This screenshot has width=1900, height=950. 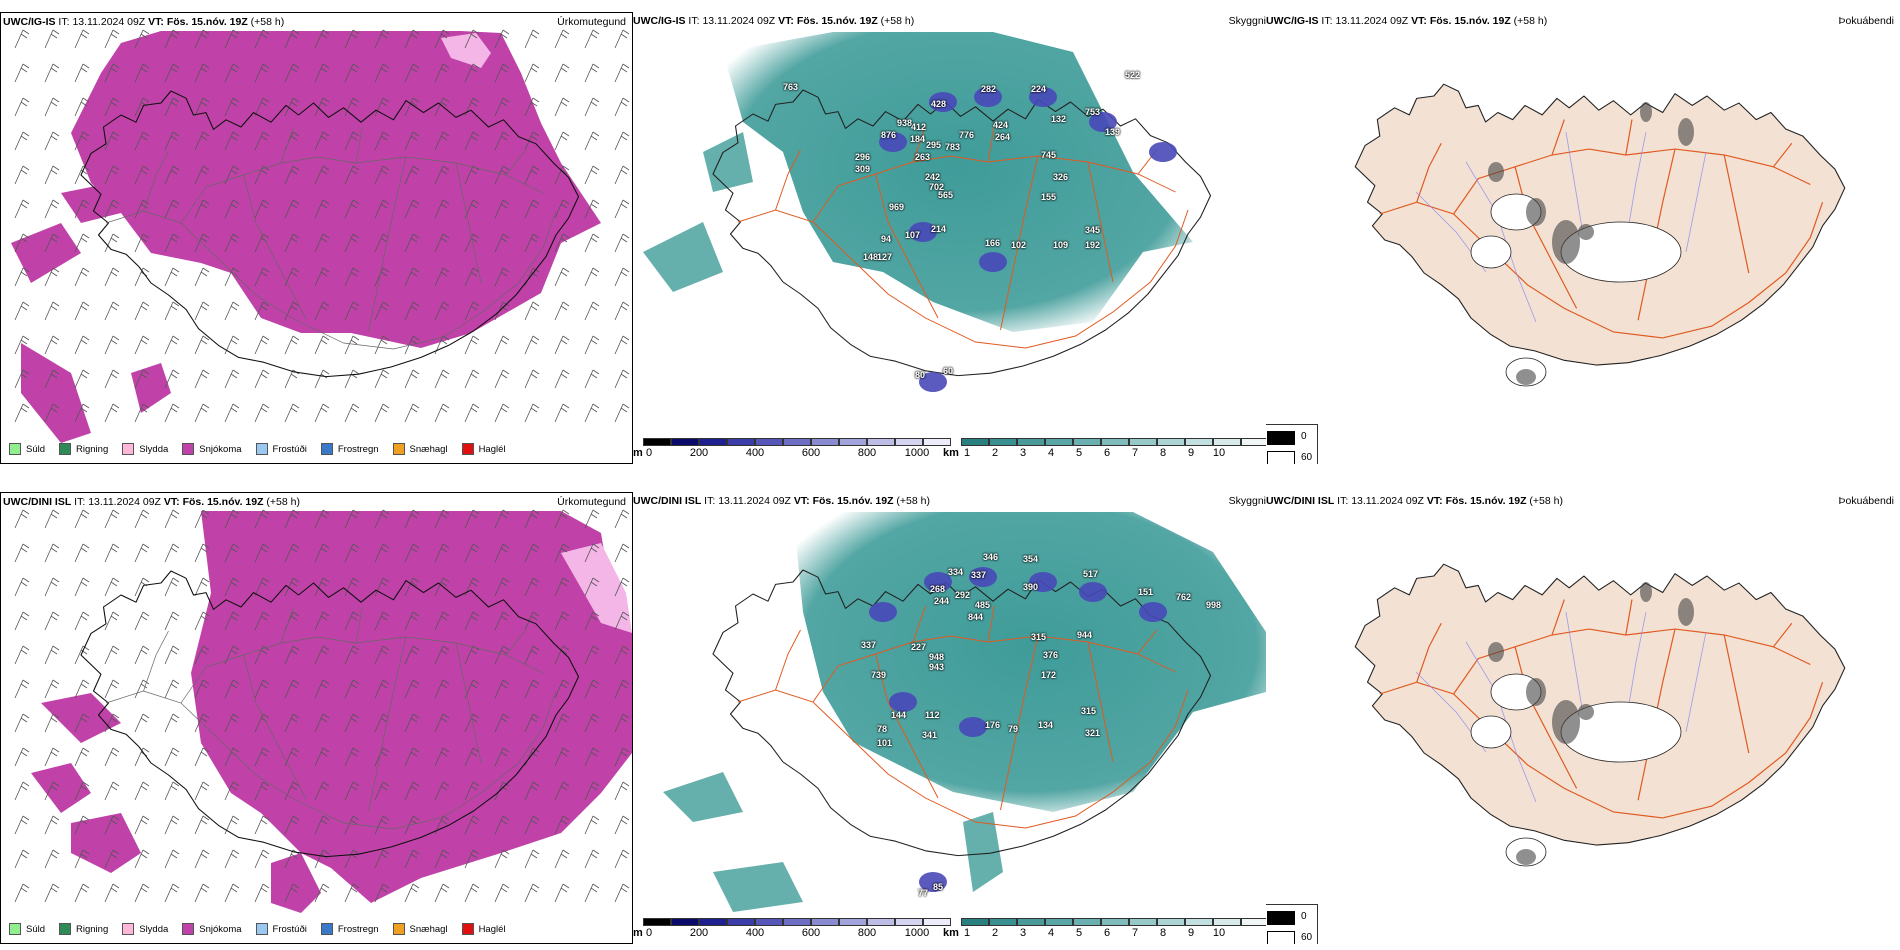 I want to click on colorbar-tick: 2, so click(x=995, y=453).